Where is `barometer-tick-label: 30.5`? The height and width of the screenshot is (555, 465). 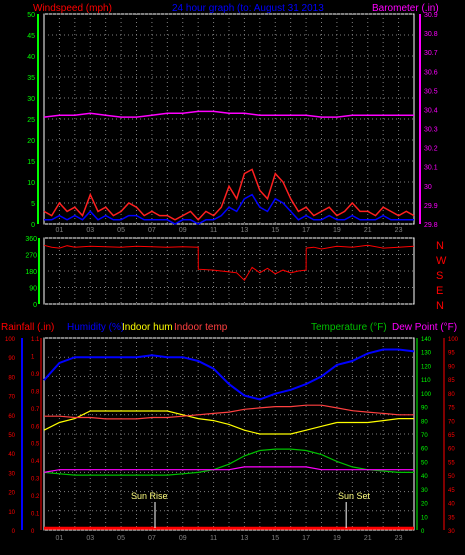 barometer-tick-label: 30.5 is located at coordinates (431, 91).